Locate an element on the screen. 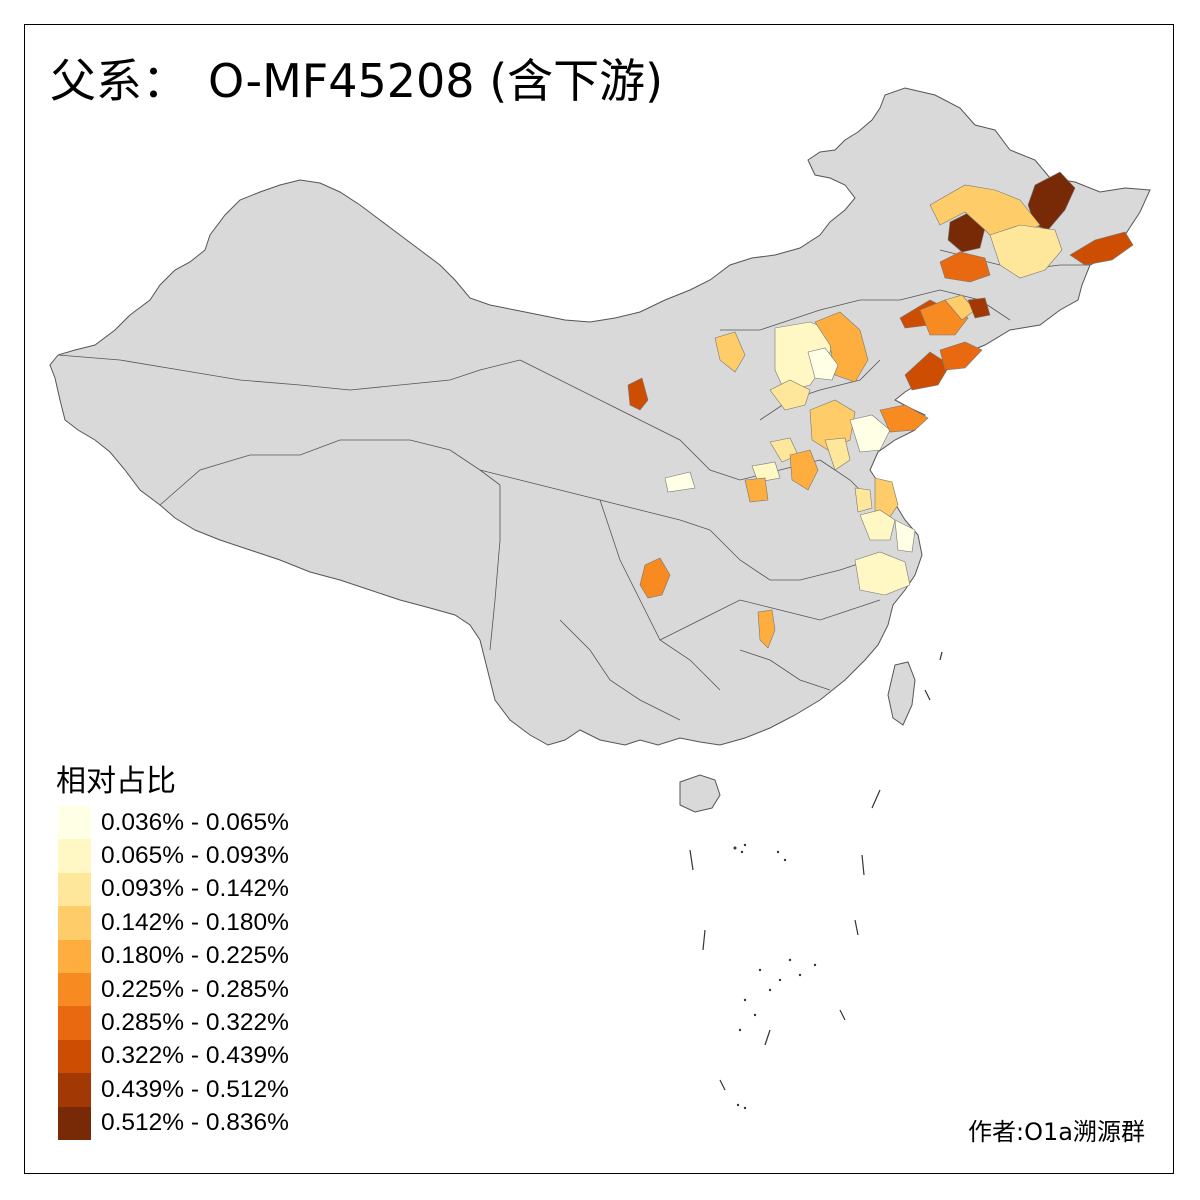 The width and height of the screenshot is (1200, 1200). legend-label: 0.065% - 0.093% is located at coordinates (195, 856).